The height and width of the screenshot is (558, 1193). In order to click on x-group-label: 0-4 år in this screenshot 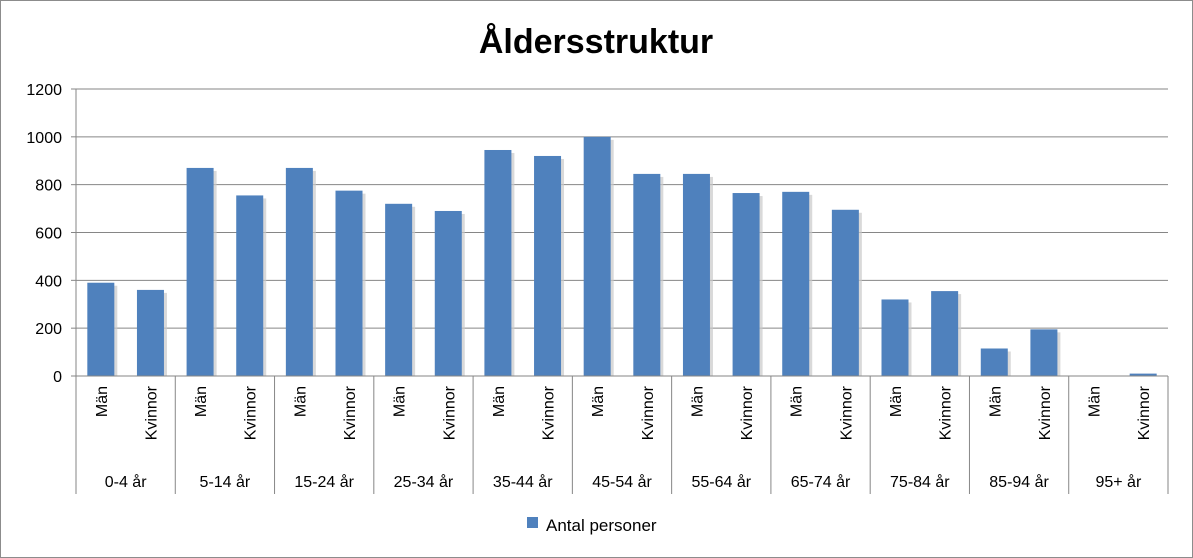, I will do `click(126, 482)`.